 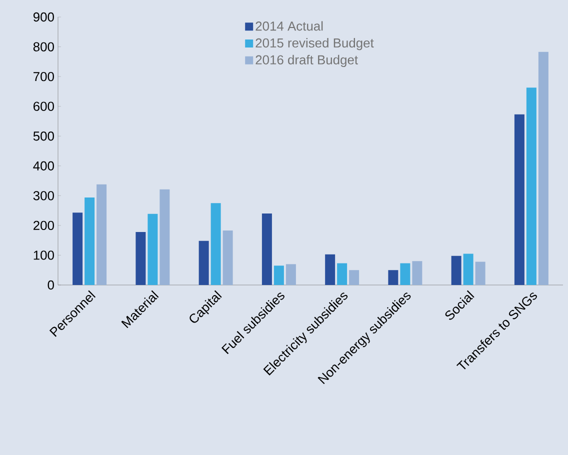 I want to click on y-tick-label: 700, so click(x=44, y=77).